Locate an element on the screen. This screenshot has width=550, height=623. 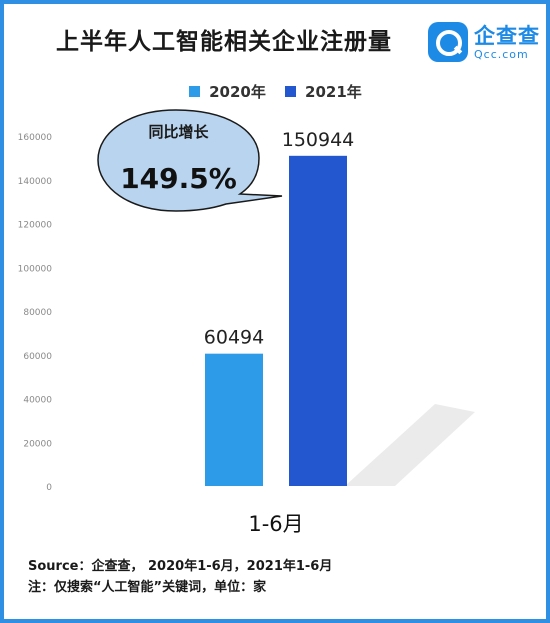
y-tick-label: 100000 is located at coordinates (35, 269).